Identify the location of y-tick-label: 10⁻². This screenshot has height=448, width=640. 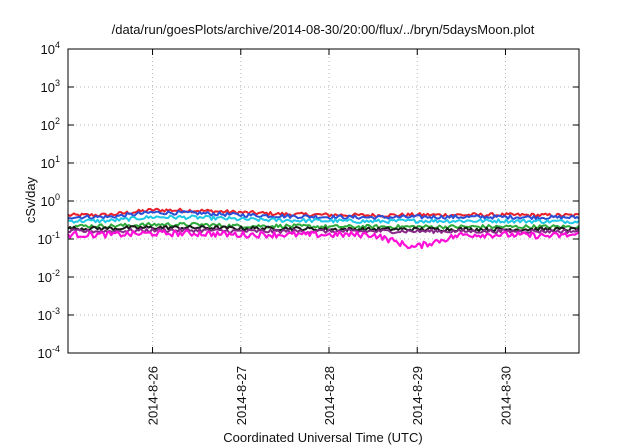
(49, 276).